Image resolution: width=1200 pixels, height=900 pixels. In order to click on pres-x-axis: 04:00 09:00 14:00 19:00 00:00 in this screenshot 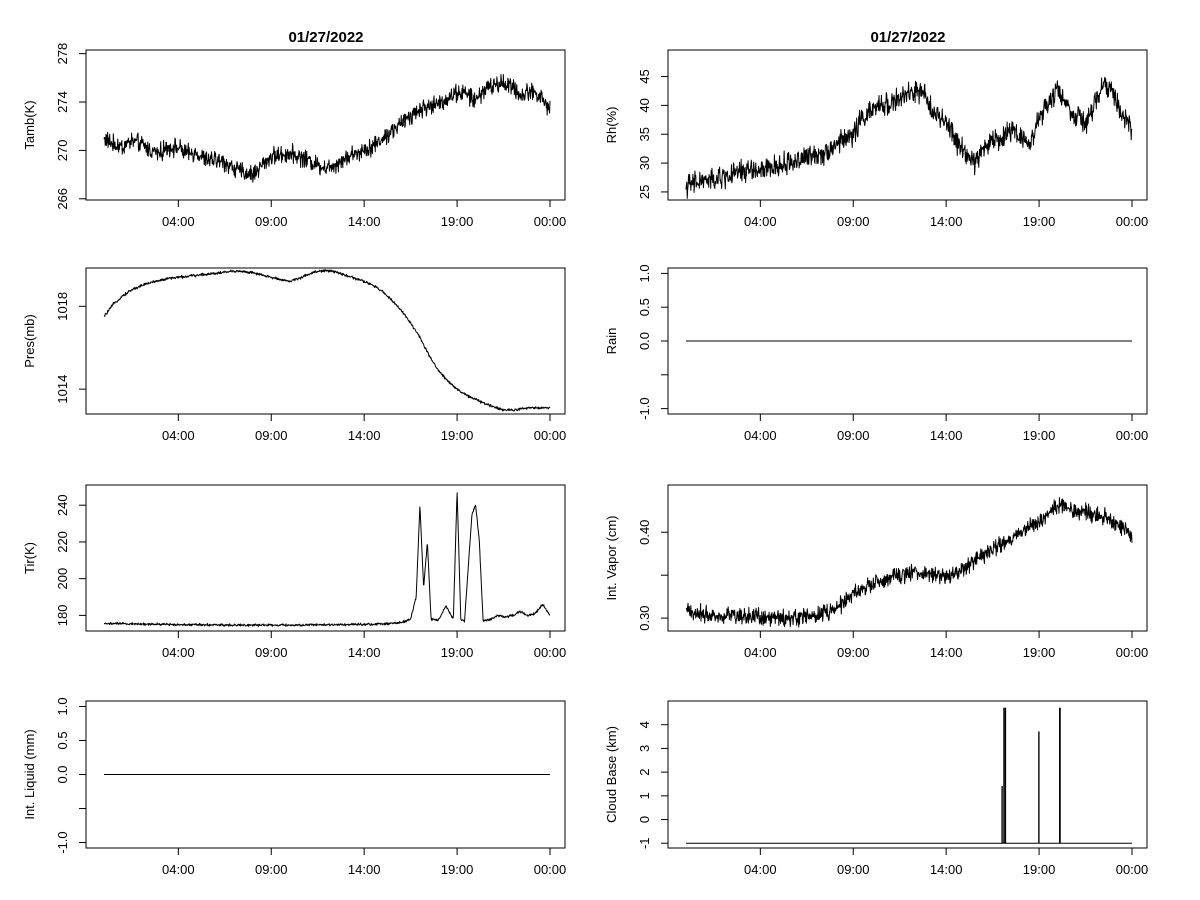, I will do `click(364, 428)`.